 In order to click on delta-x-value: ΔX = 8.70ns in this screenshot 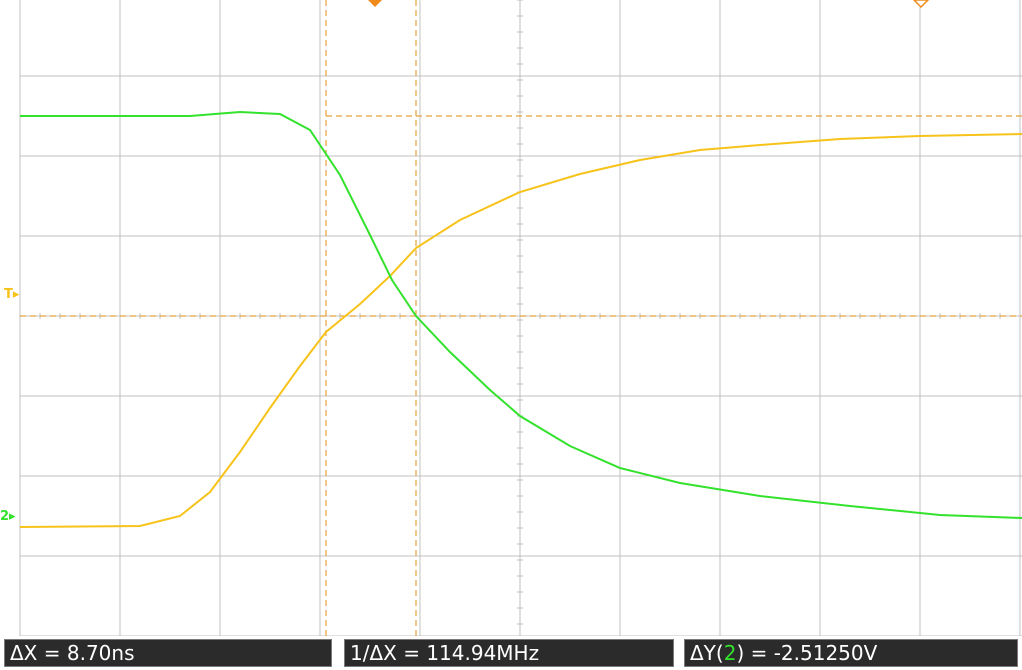, I will do `click(72, 653)`.